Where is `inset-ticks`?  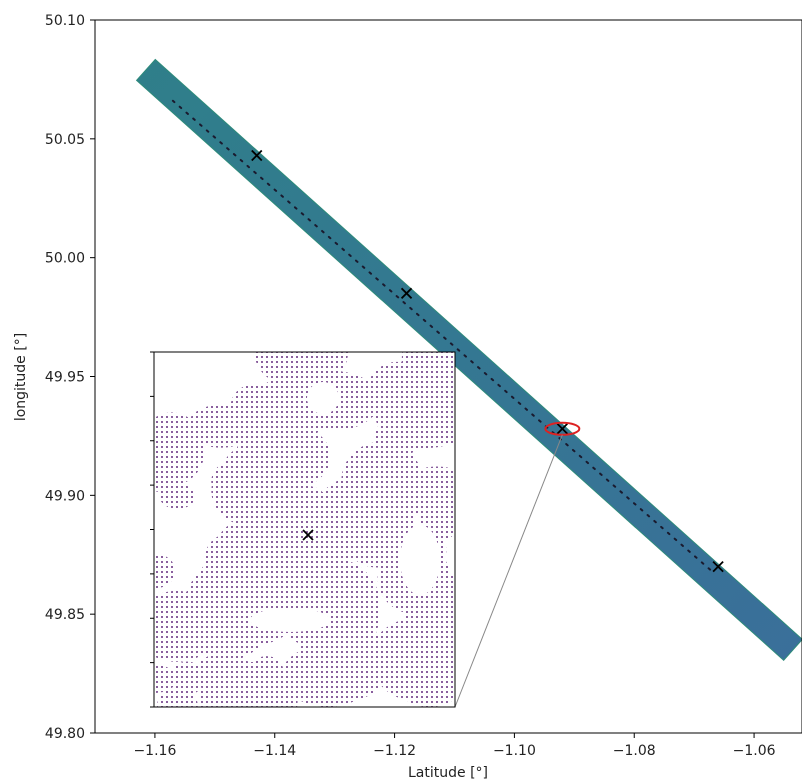
inset-ticks is located at coordinates (152, 529).